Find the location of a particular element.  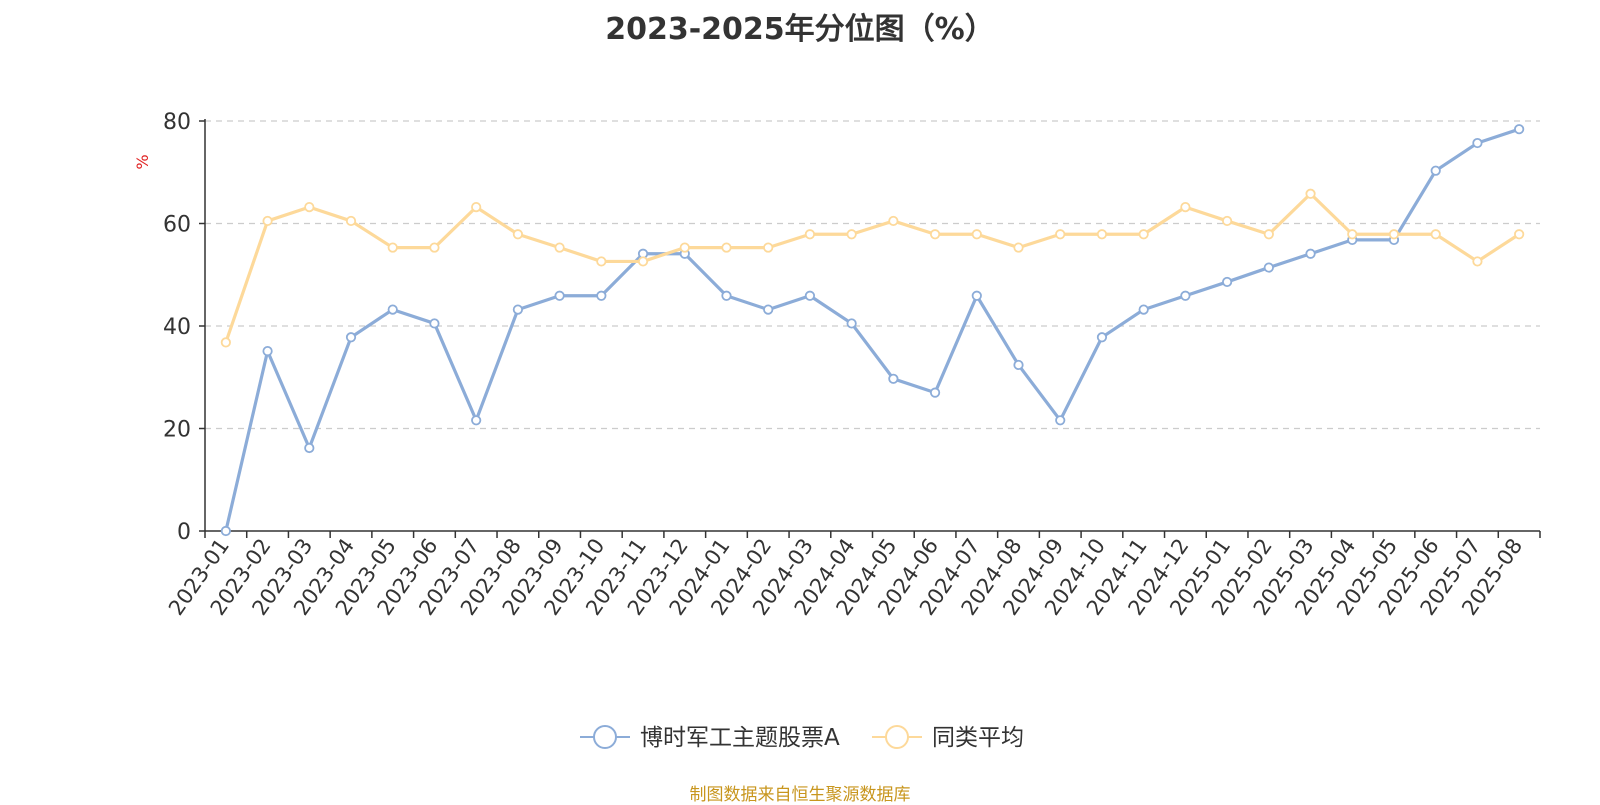

y-tick-label: 60 is located at coordinates (177, 225).